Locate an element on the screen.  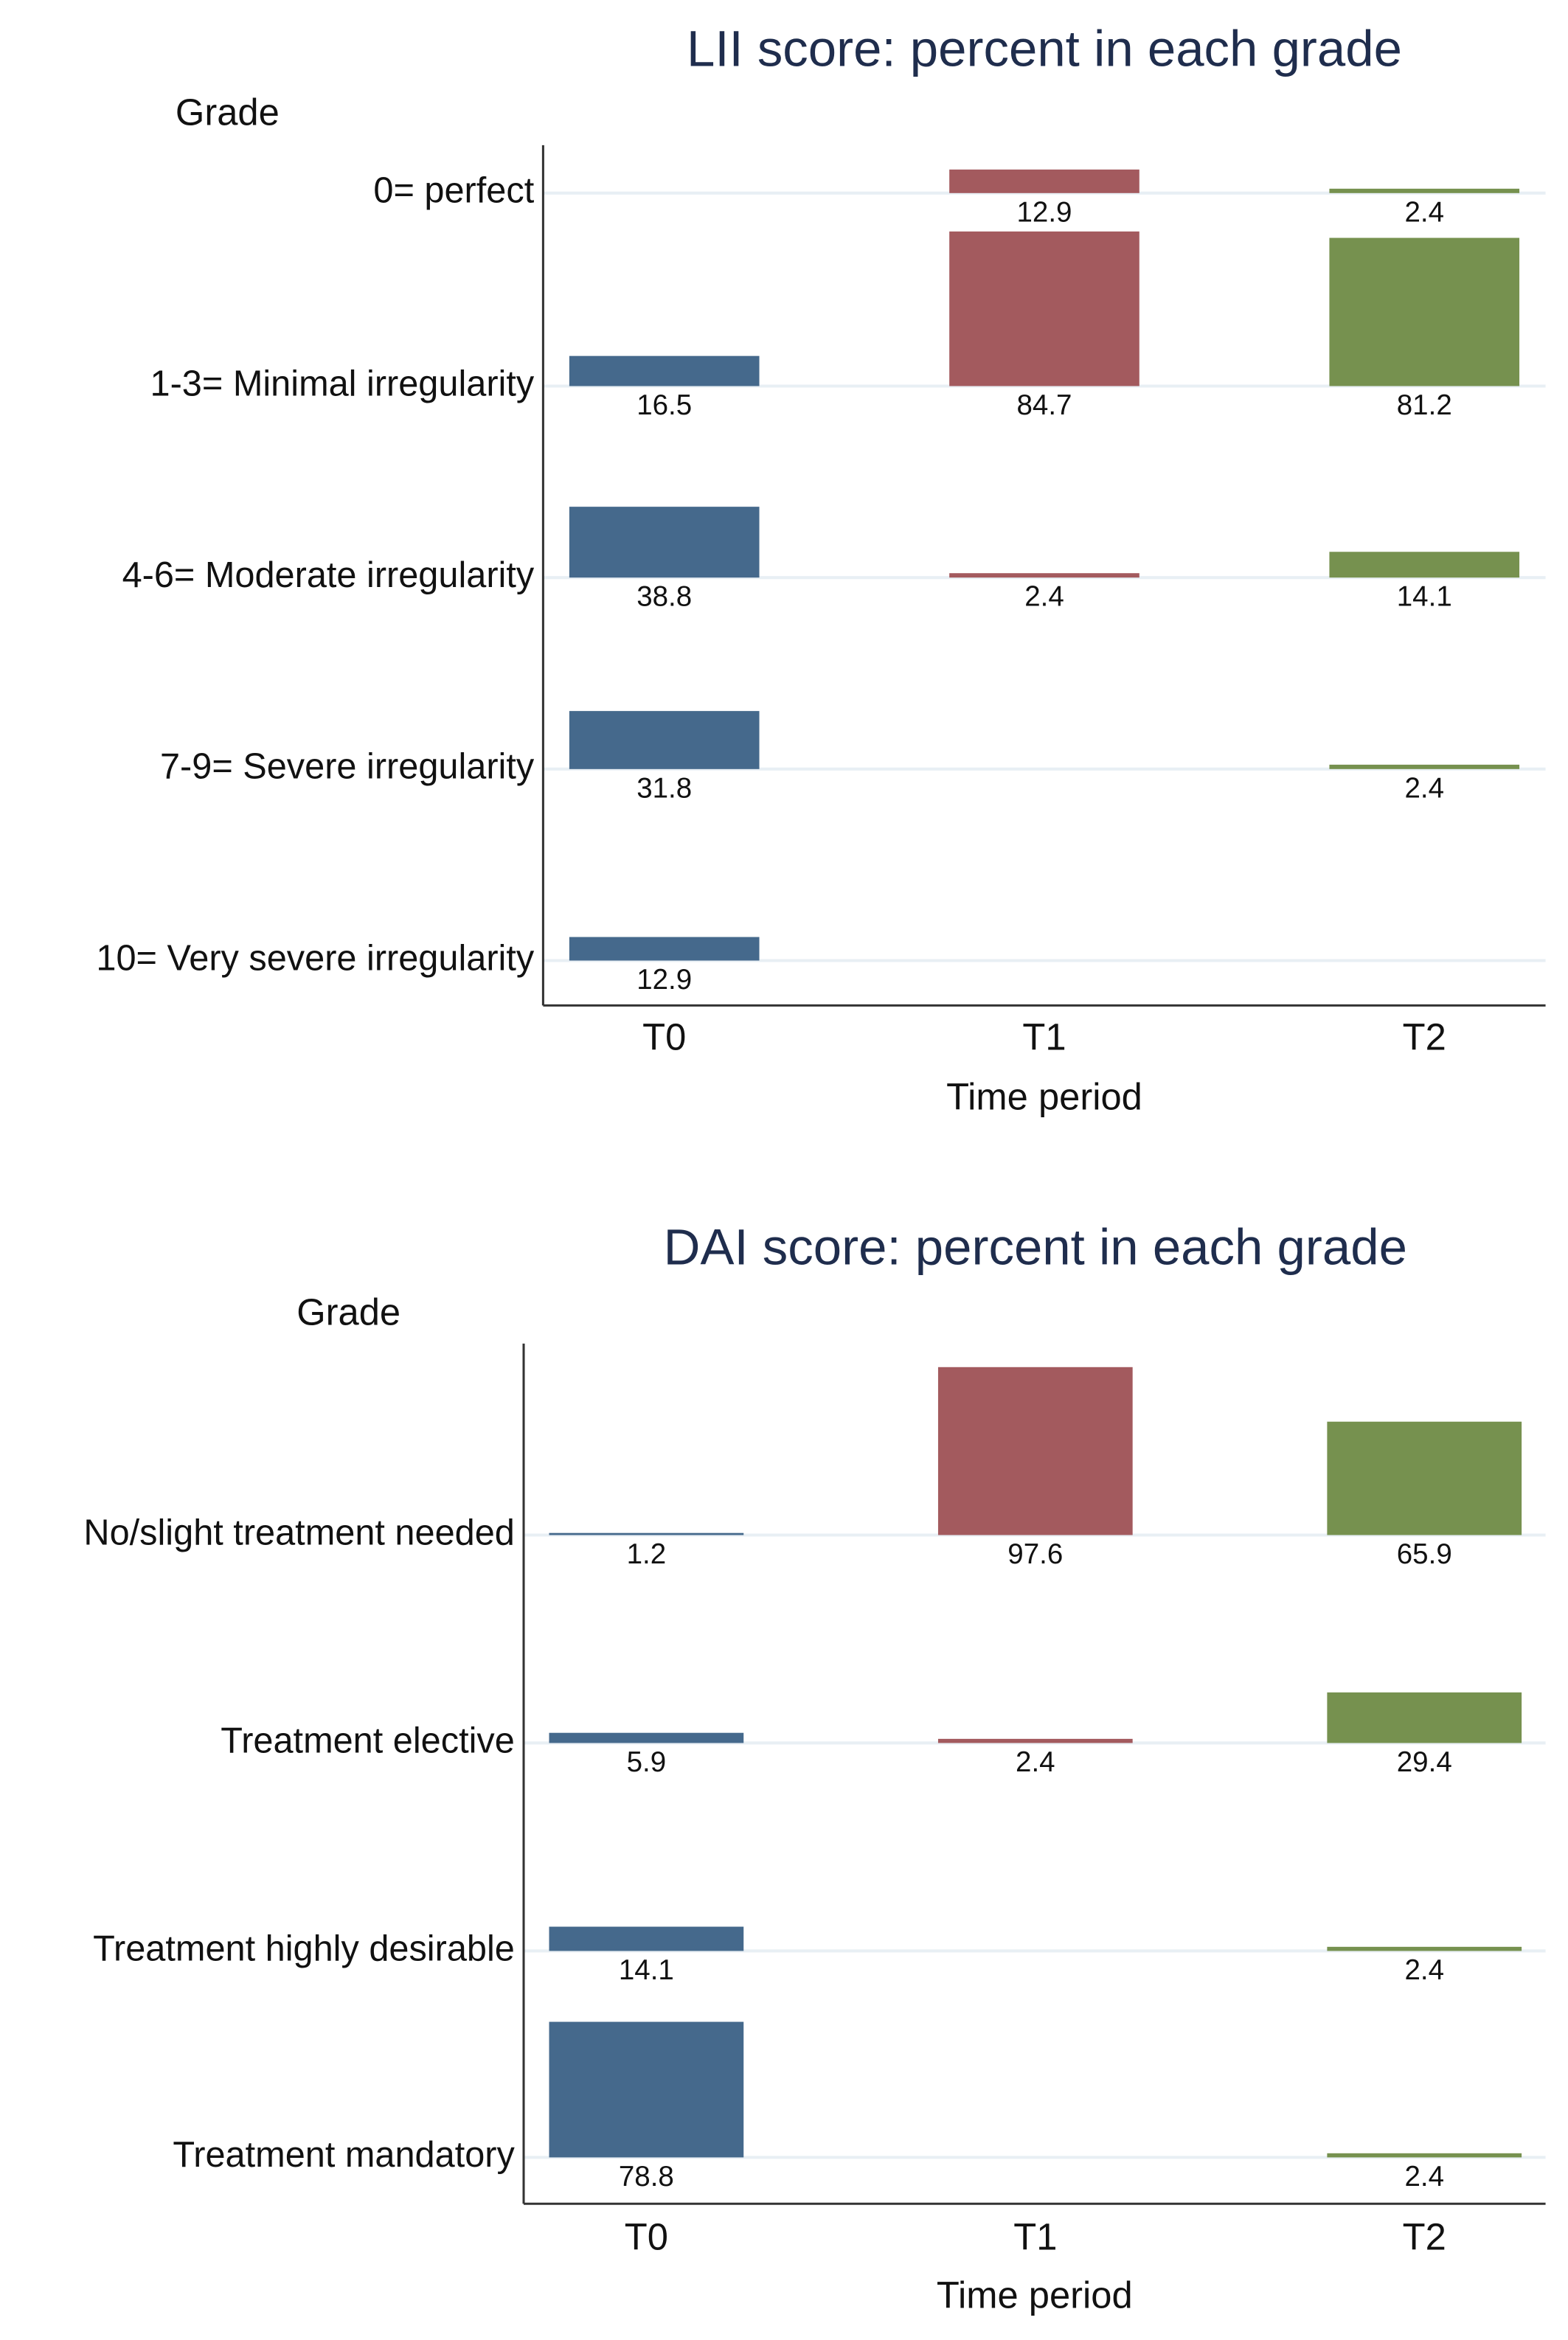
y-tick-label: Treatment highly desirable is located at coordinates (304, 1948).